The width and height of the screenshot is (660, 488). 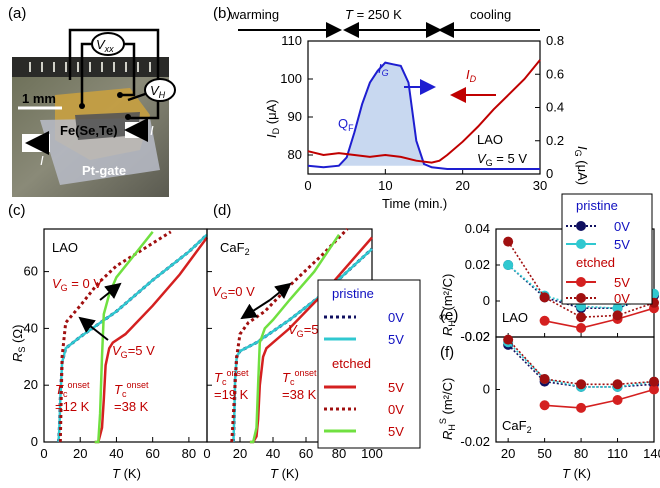 I want to click on fese-film, so click(x=107, y=126).